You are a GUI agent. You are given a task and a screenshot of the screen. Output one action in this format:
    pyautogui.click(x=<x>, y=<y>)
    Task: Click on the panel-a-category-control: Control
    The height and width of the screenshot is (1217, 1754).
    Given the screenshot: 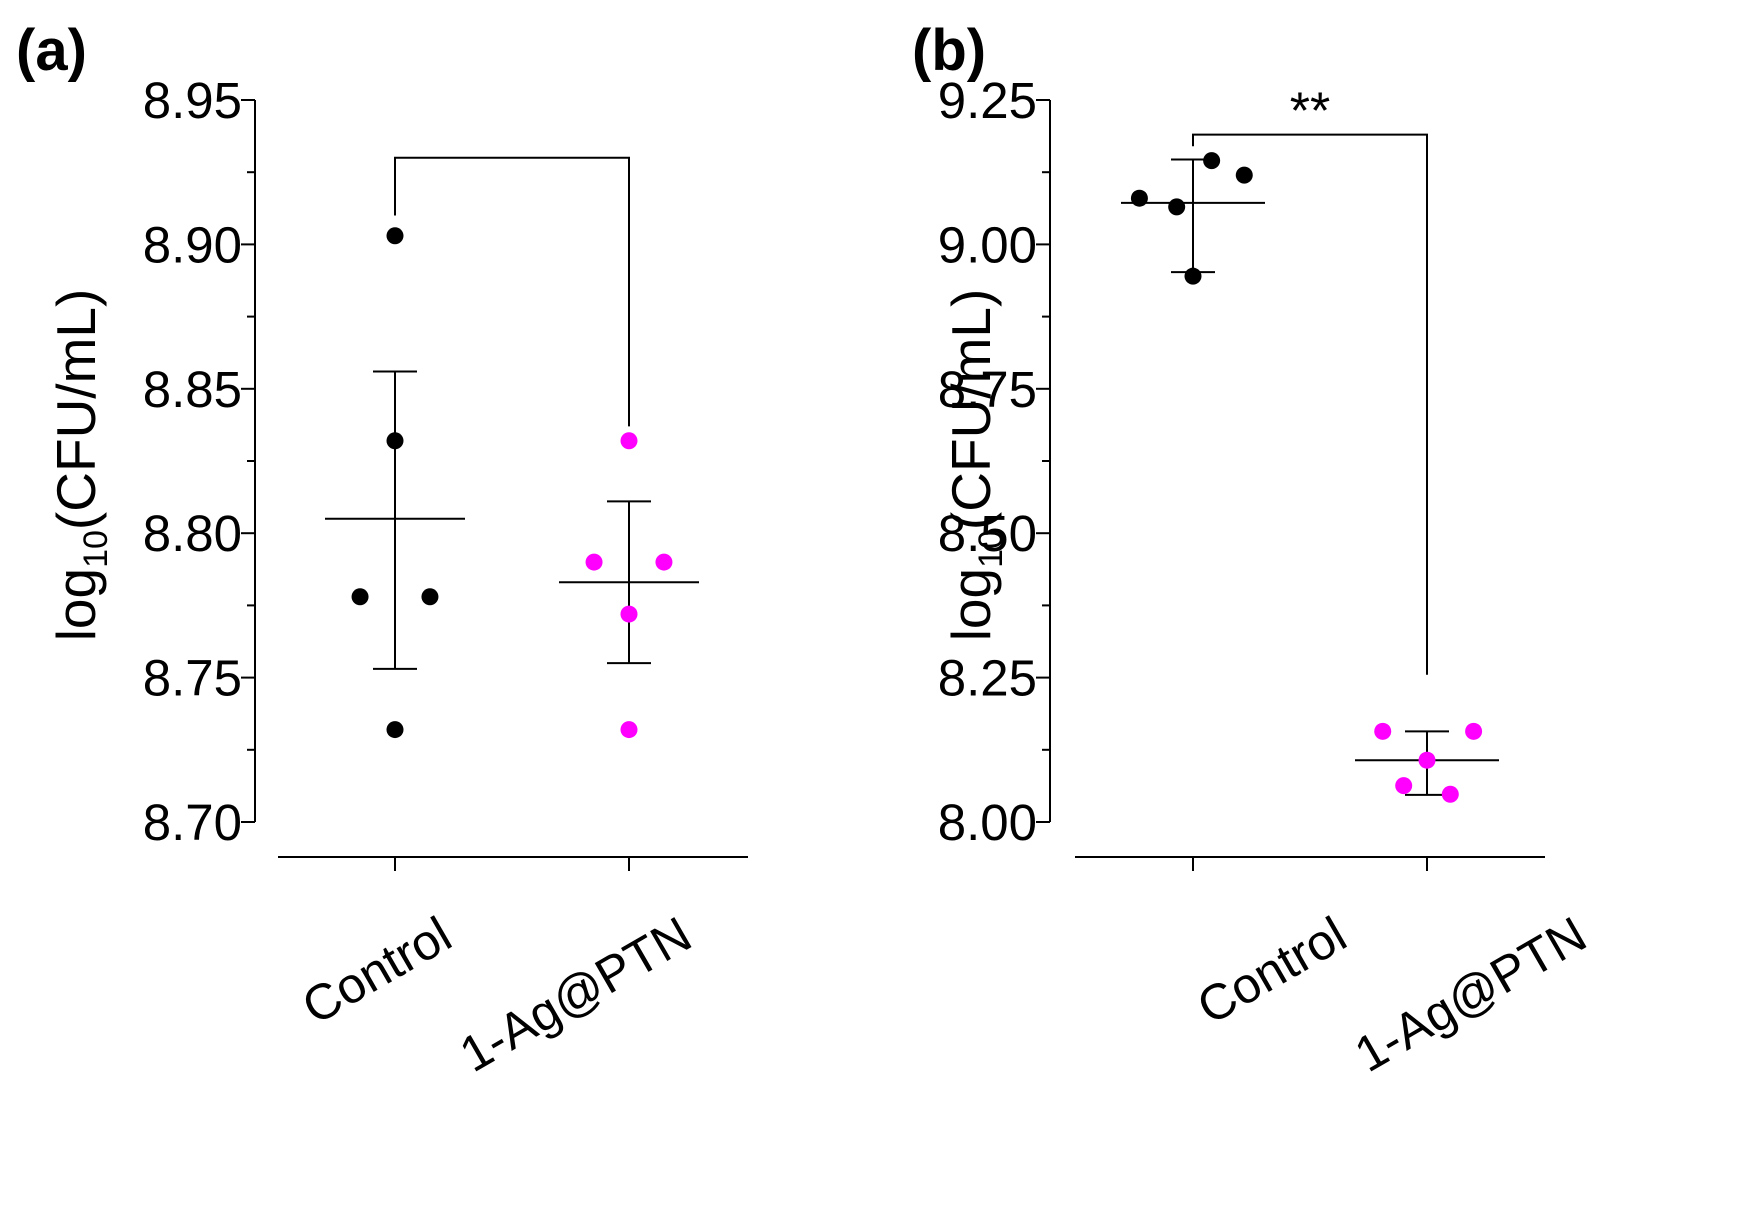 What is the action you would take?
    pyautogui.click(x=377, y=970)
    